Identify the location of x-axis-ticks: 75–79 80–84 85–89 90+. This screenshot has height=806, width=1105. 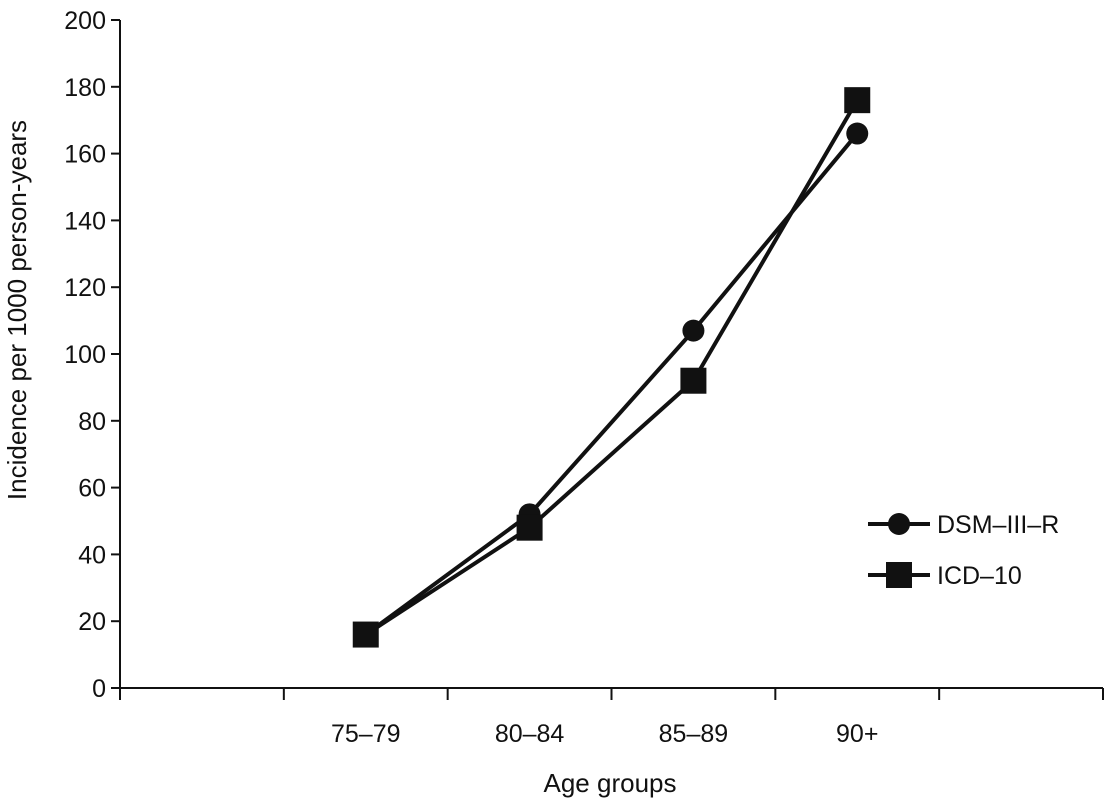
(611, 718).